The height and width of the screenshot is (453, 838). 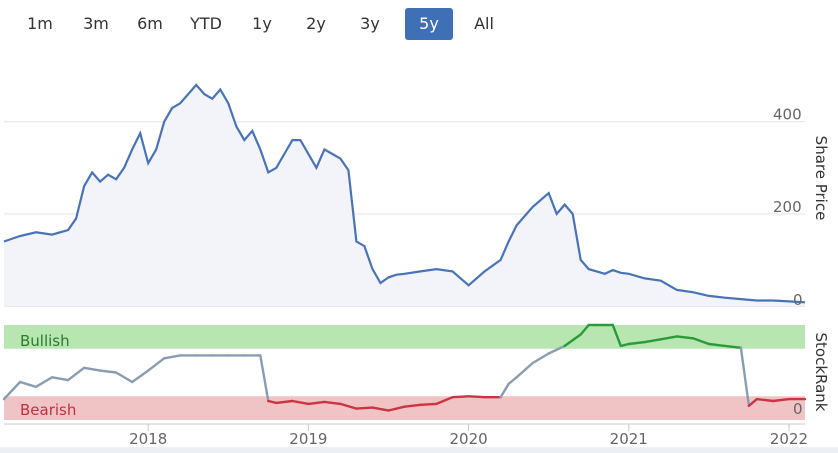 What do you see at coordinates (419, 450) in the screenshot?
I see `navigator-strip` at bounding box center [419, 450].